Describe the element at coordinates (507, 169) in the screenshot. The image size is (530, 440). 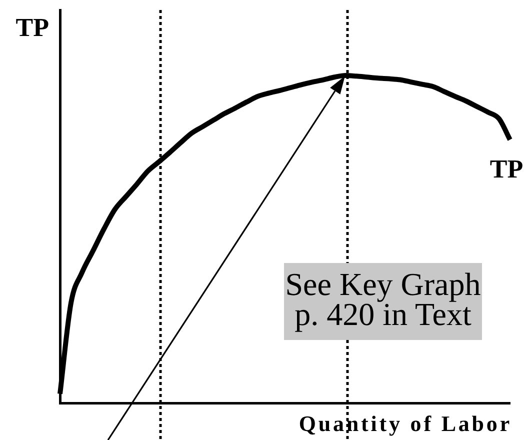
I see `series-label: TP` at that location.